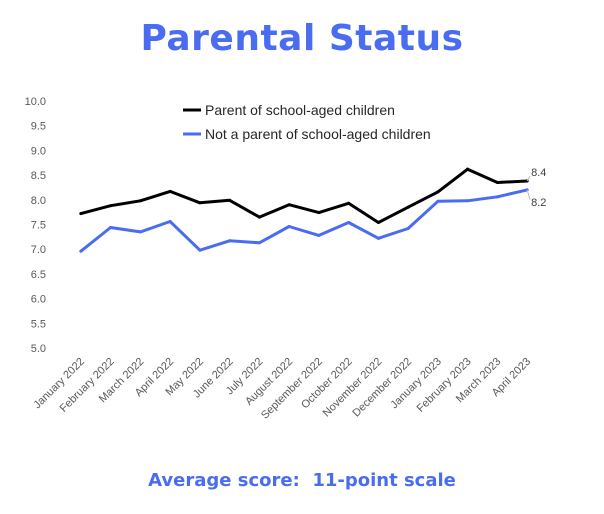  I want to click on x-tick-label: January 2022, so click(59, 384).